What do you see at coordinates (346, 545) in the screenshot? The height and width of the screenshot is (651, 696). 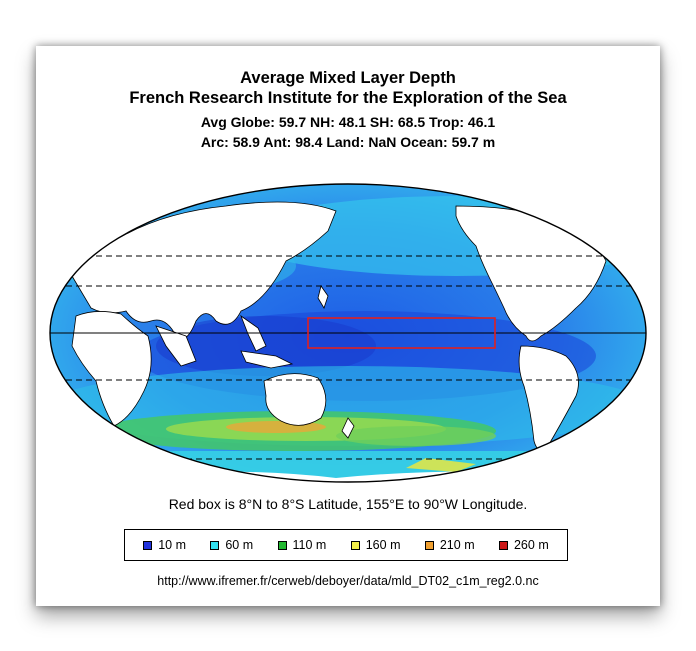 I see `legend: 10 m 60 m 110 m 160 m 210 m 260 m` at bounding box center [346, 545].